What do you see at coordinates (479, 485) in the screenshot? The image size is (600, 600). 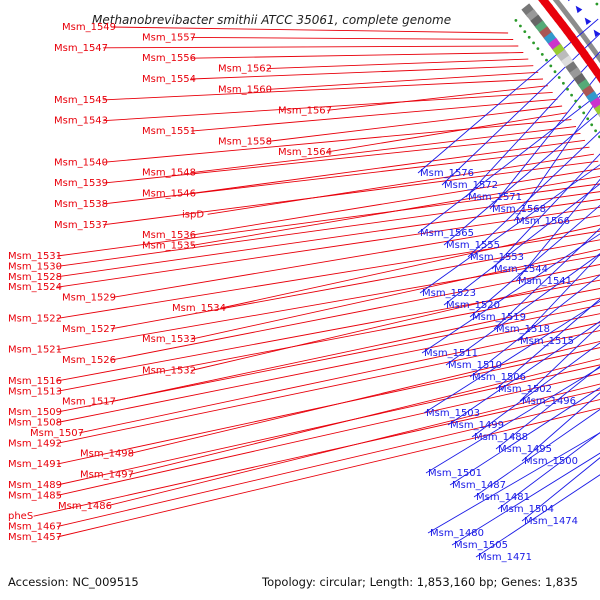 I see `reverse-gene-label: Msm_1487` at bounding box center [479, 485].